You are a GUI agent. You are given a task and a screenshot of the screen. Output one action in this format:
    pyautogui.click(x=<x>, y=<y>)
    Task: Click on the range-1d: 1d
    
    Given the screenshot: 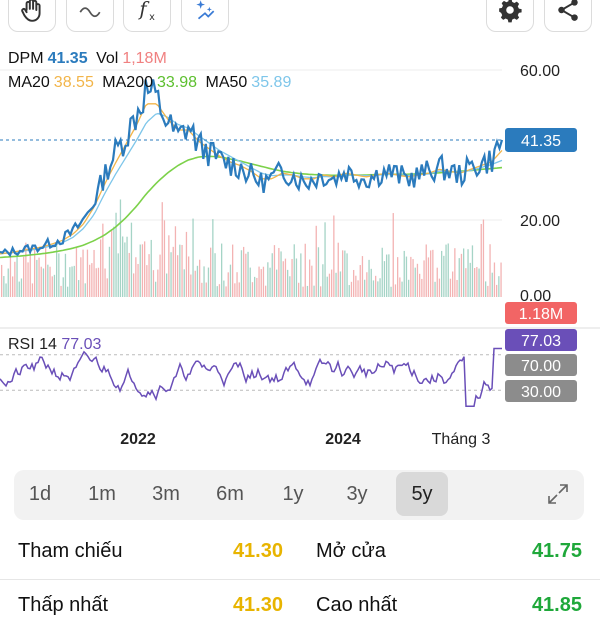 What is the action you would take?
    pyautogui.click(x=40, y=494)
    